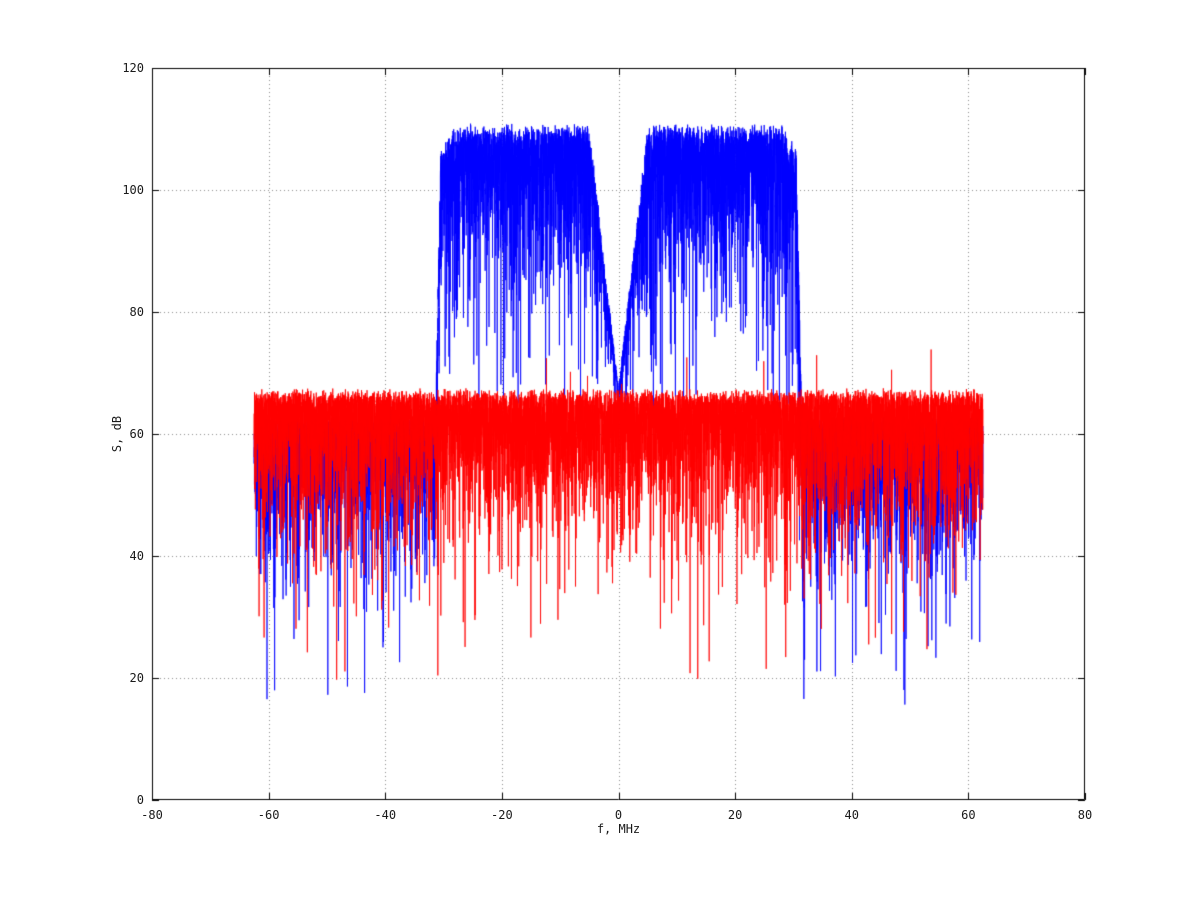  I want to click on x-tick-label: -20, so click(502, 815).